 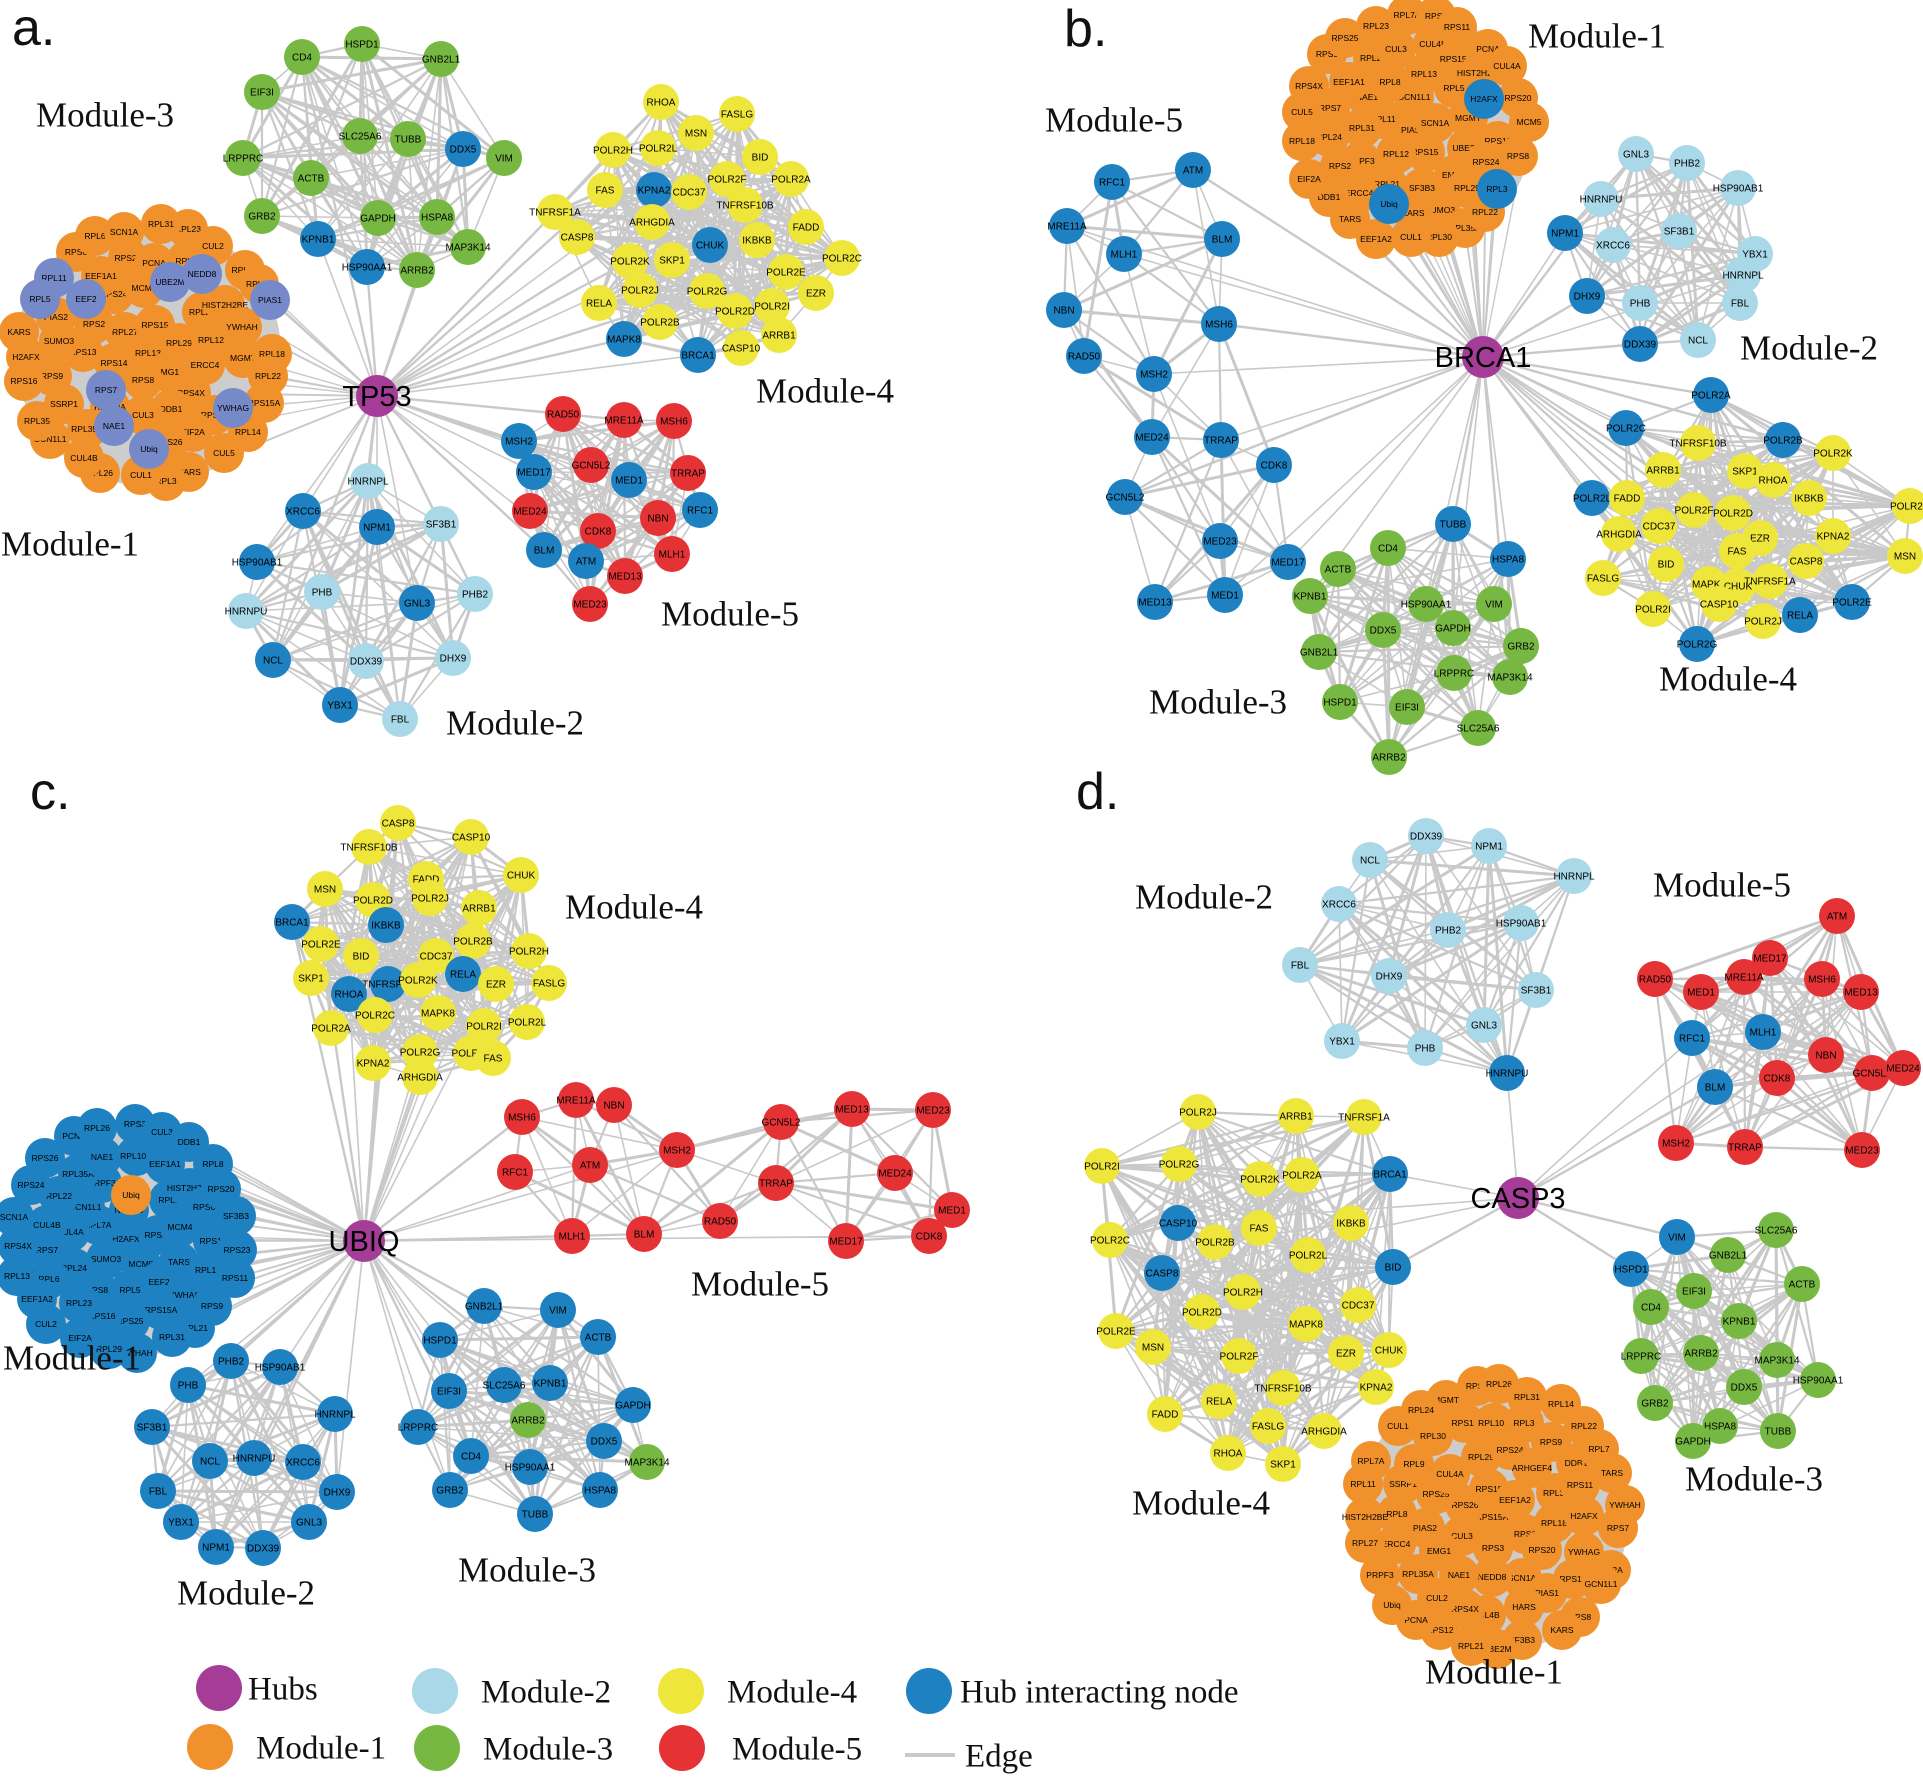 What do you see at coordinates (167, 372) in the screenshot?
I see `svg-text: EMG1` at bounding box center [167, 372].